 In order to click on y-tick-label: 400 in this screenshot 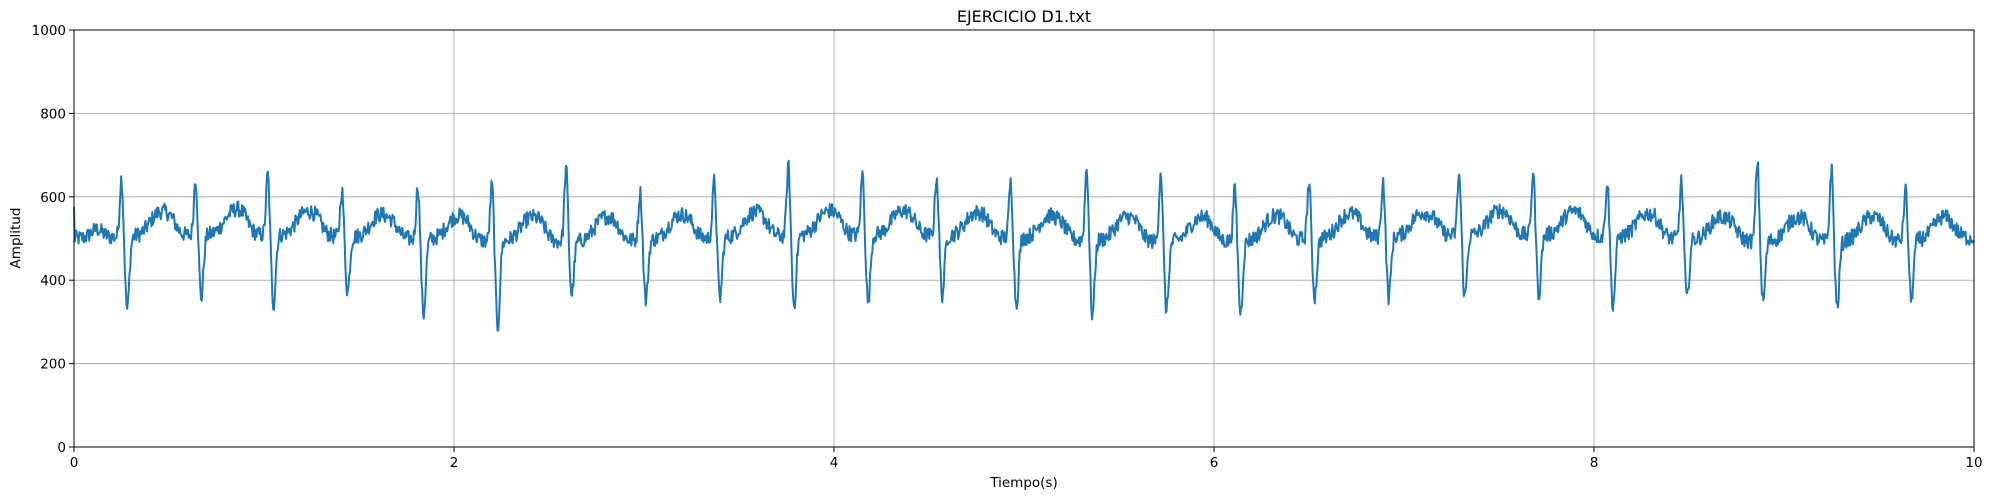, I will do `click(53, 281)`.